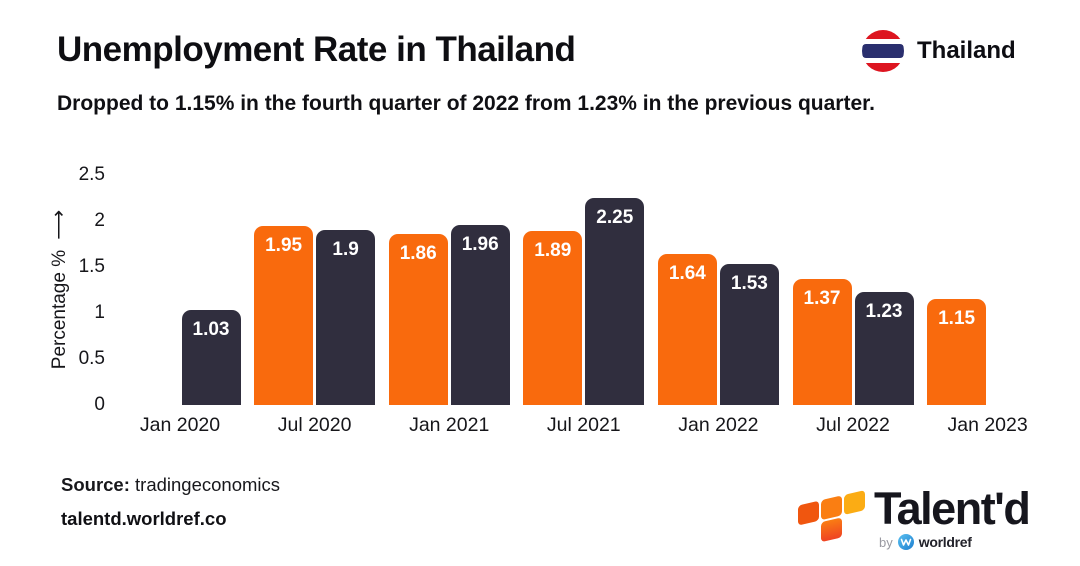 The image size is (1080, 566). I want to click on source-value: tradingeconomics, so click(208, 484).